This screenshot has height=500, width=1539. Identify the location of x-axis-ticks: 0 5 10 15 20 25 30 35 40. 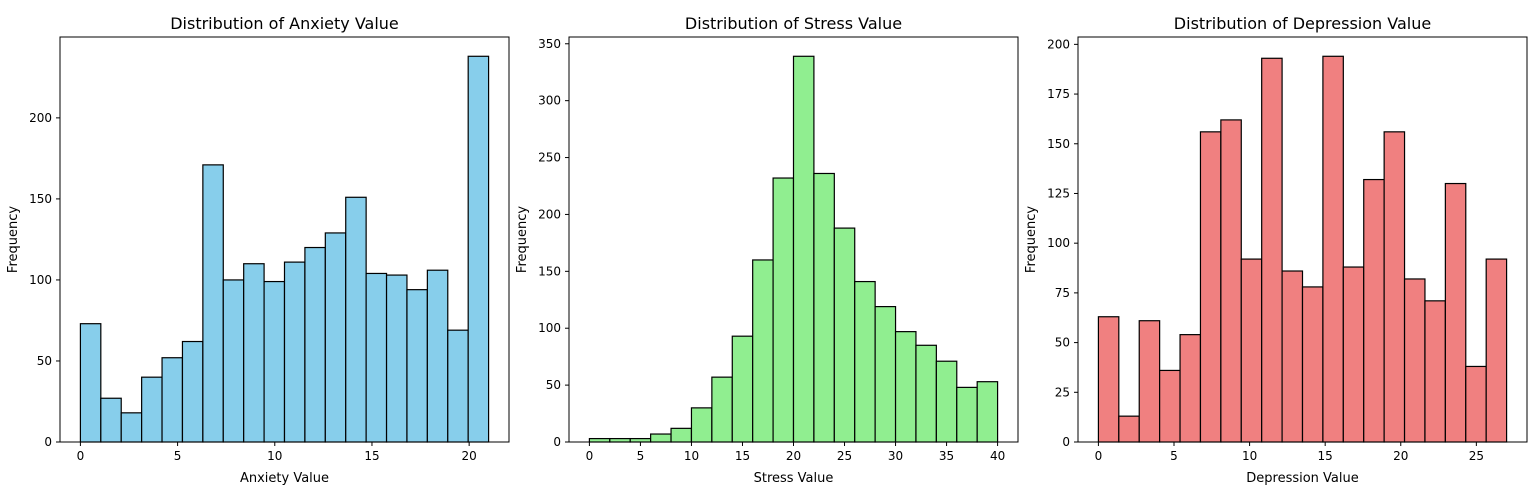
(795, 452).